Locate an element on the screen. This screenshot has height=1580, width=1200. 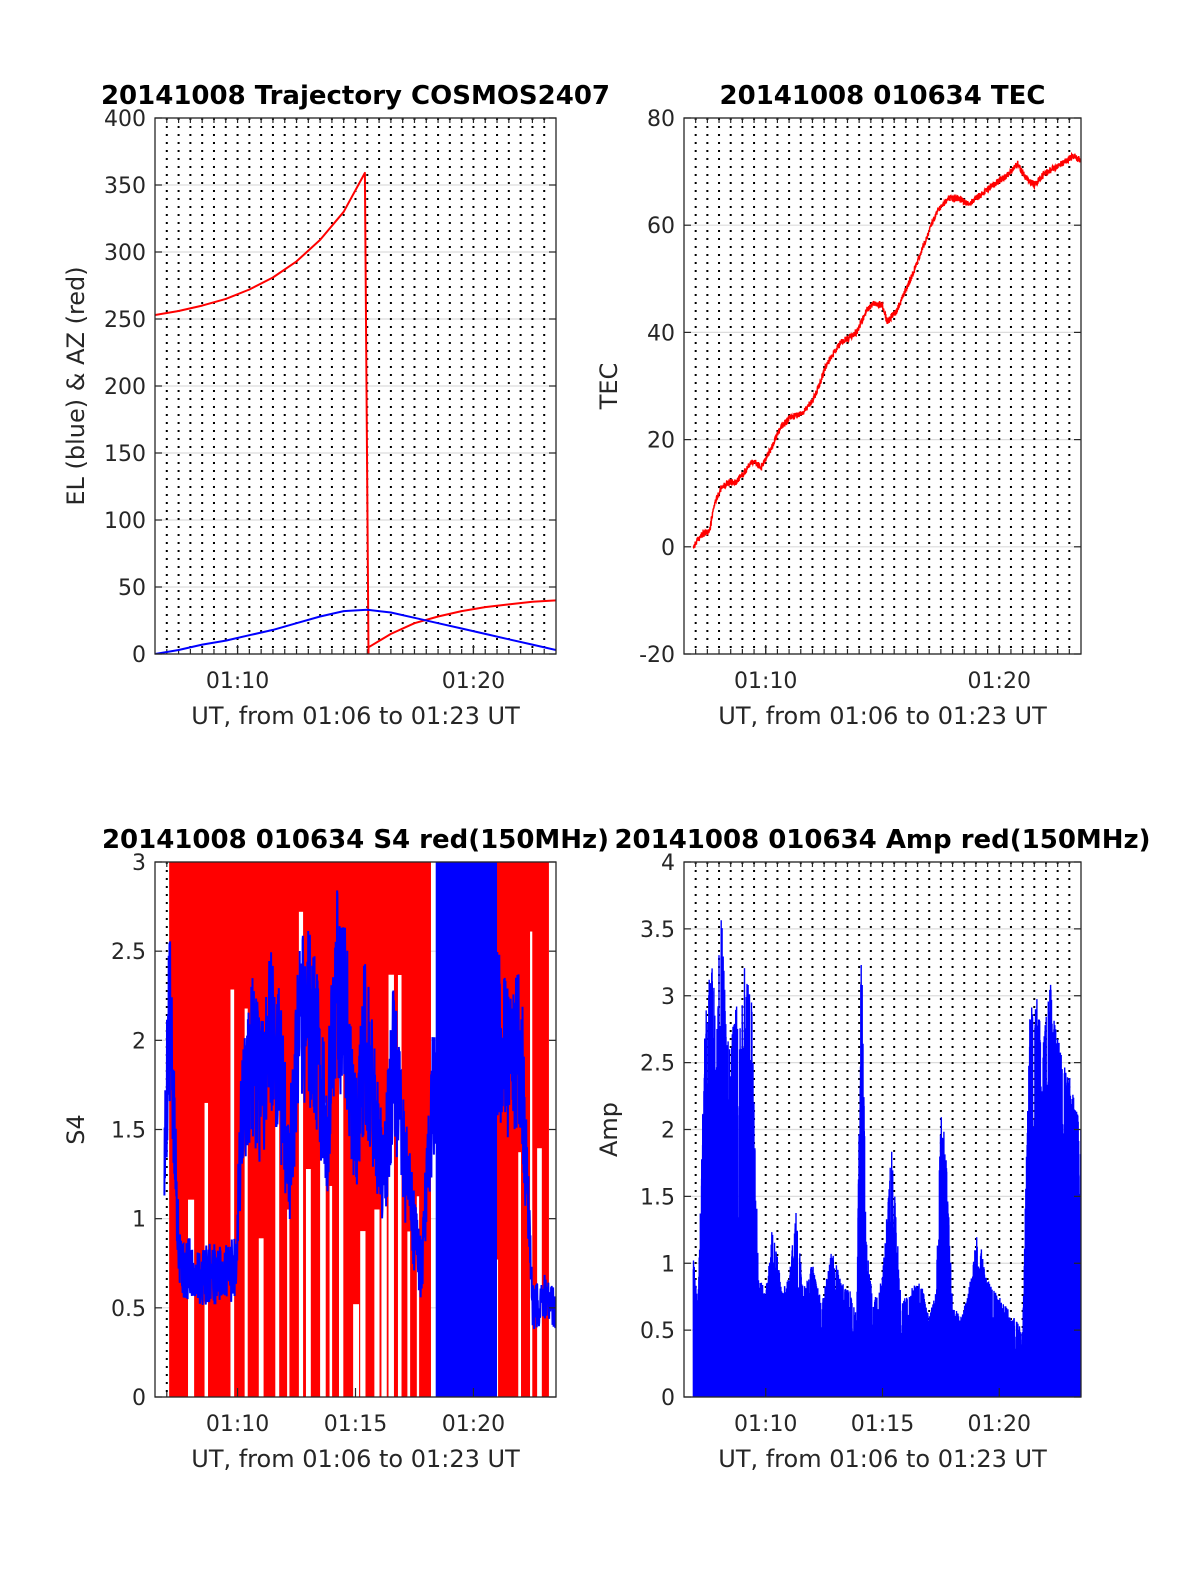
y-axis-label: TEC is located at coordinates (609, 387).